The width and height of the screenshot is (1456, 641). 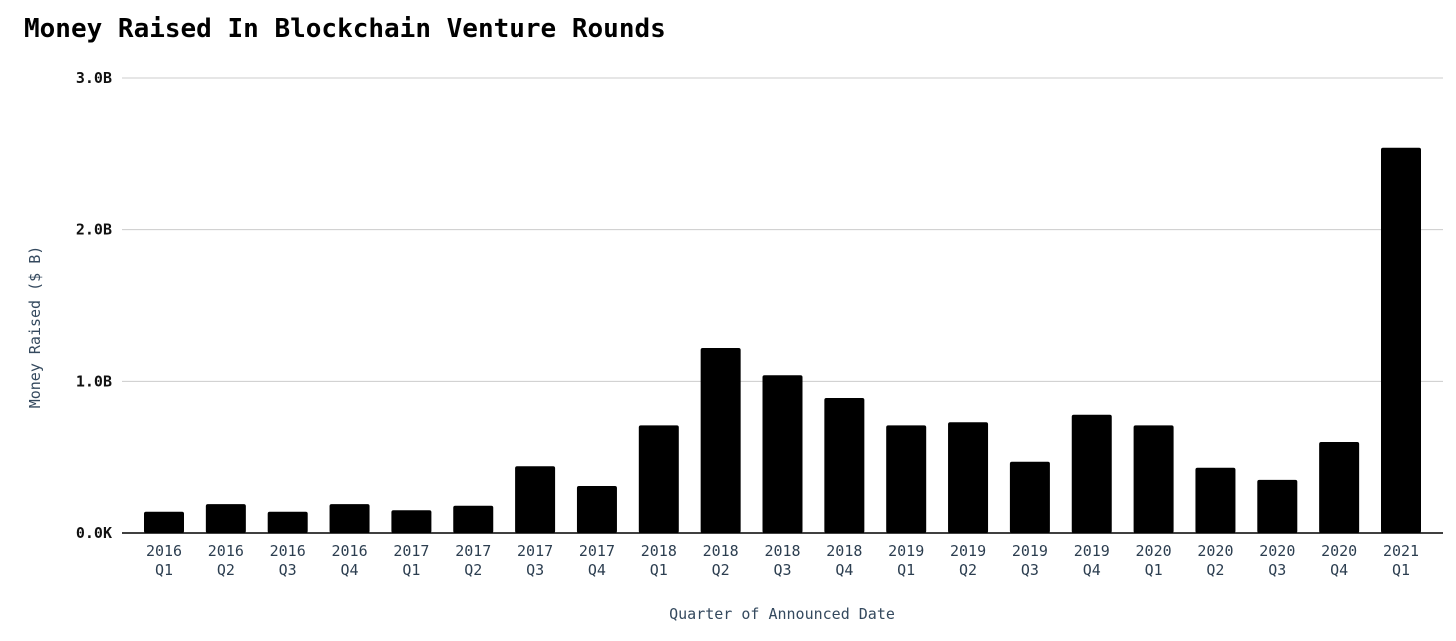 I want to click on x-tick-year: 2021, so click(x=1401, y=551).